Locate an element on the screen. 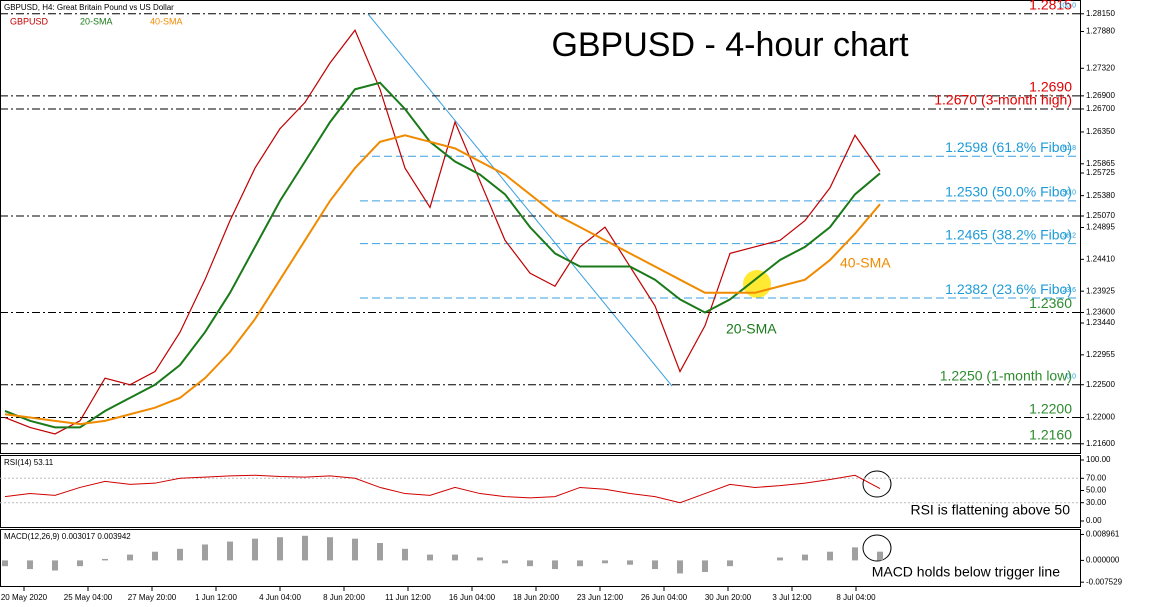 The height and width of the screenshot is (607, 1149). level-label: 1.2382 (23.6% Fibo) is located at coordinates (1008, 289).